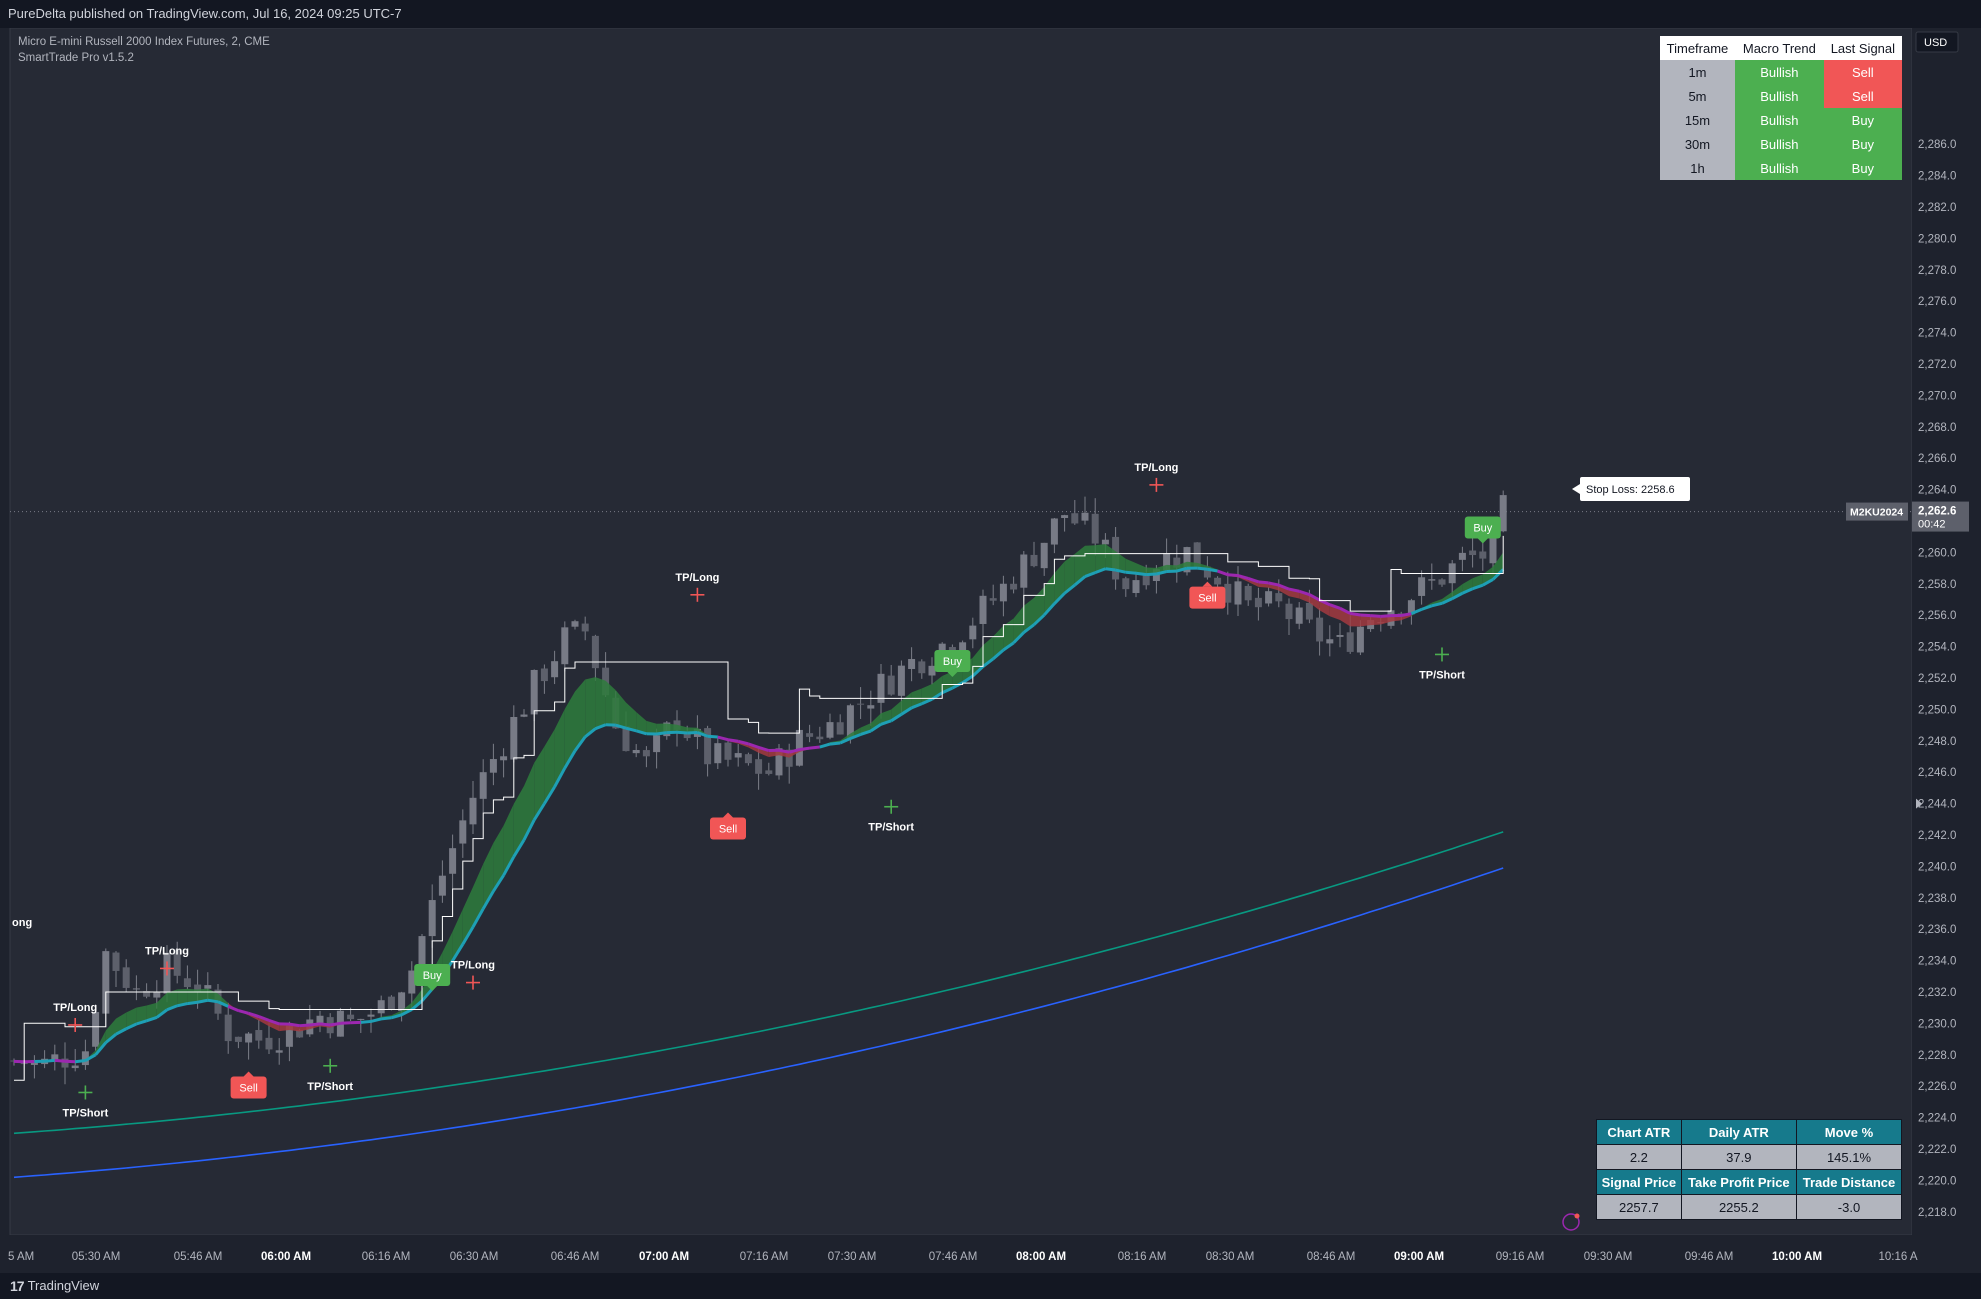 The image size is (1981, 1299). I want to click on price-tick-label: 2,268.0, so click(1937, 428).